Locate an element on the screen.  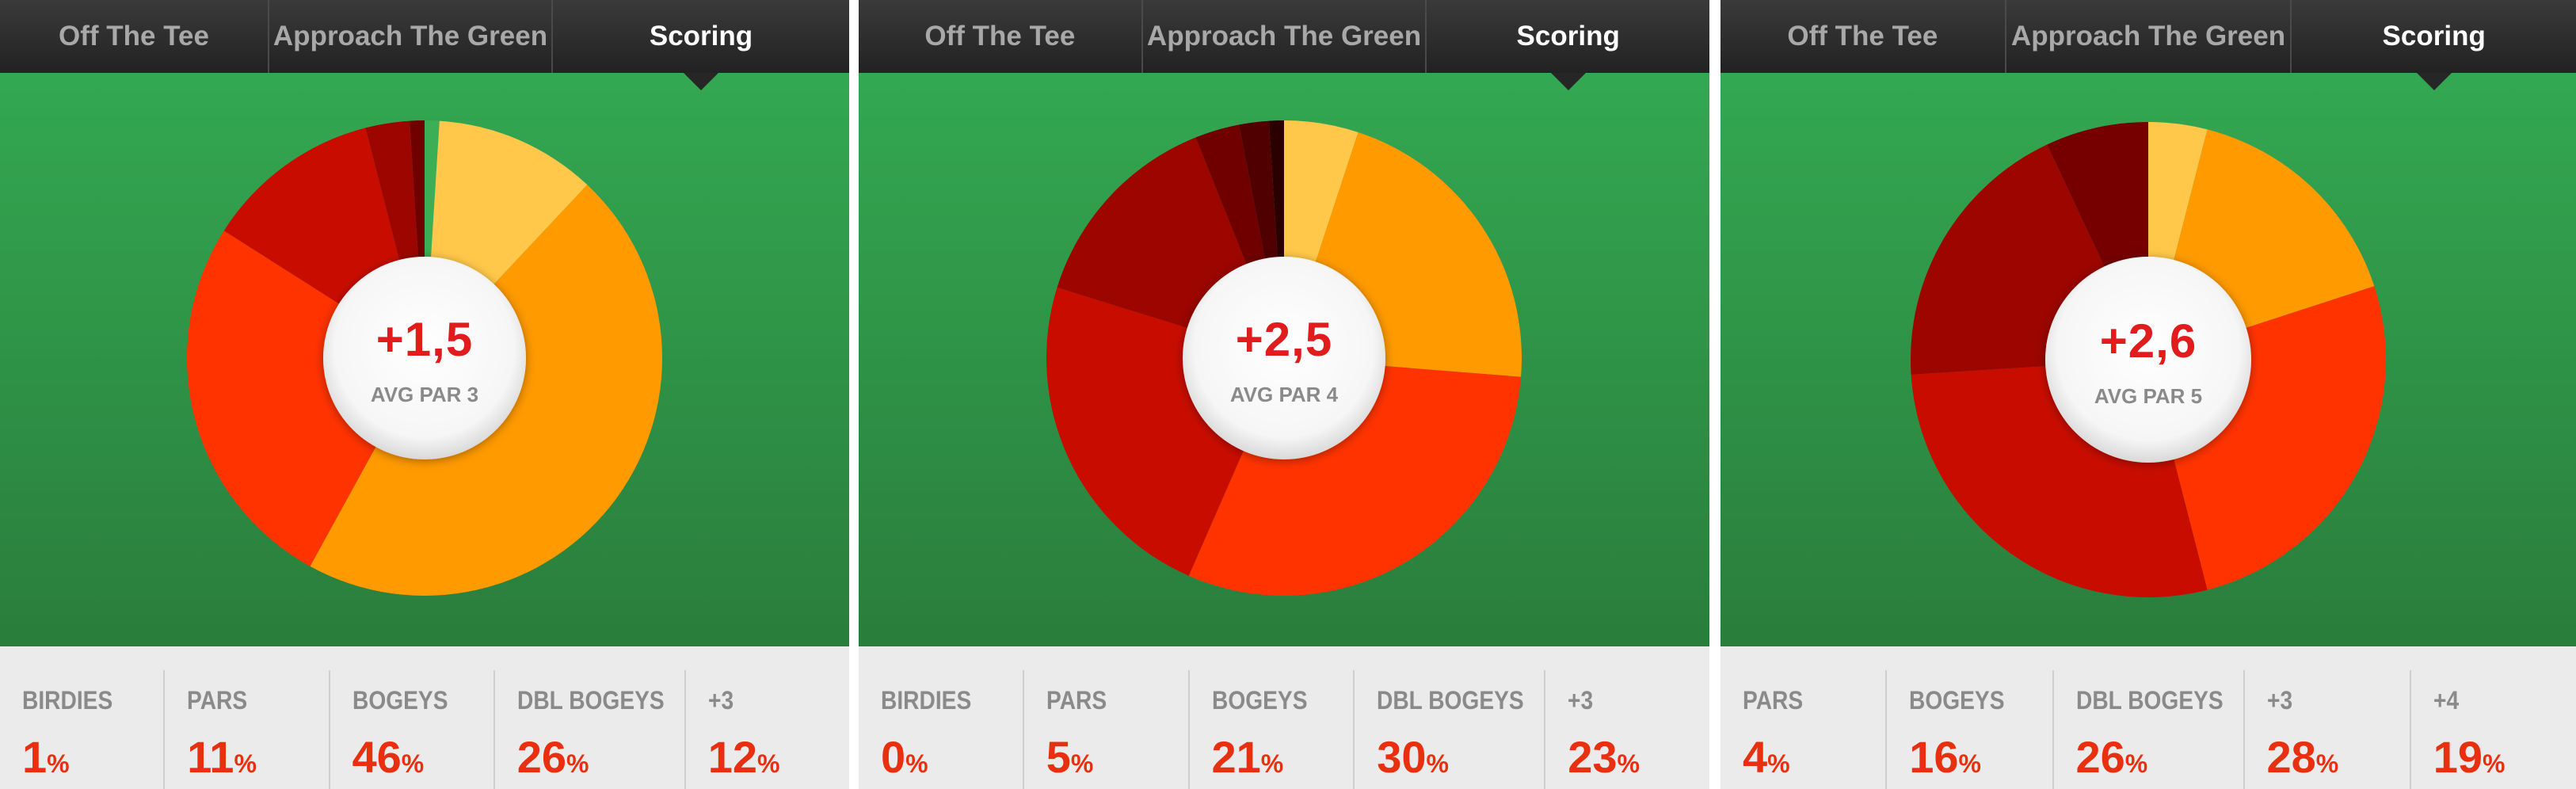
stat-plus-3: +3 28% is located at coordinates (2328, 729).